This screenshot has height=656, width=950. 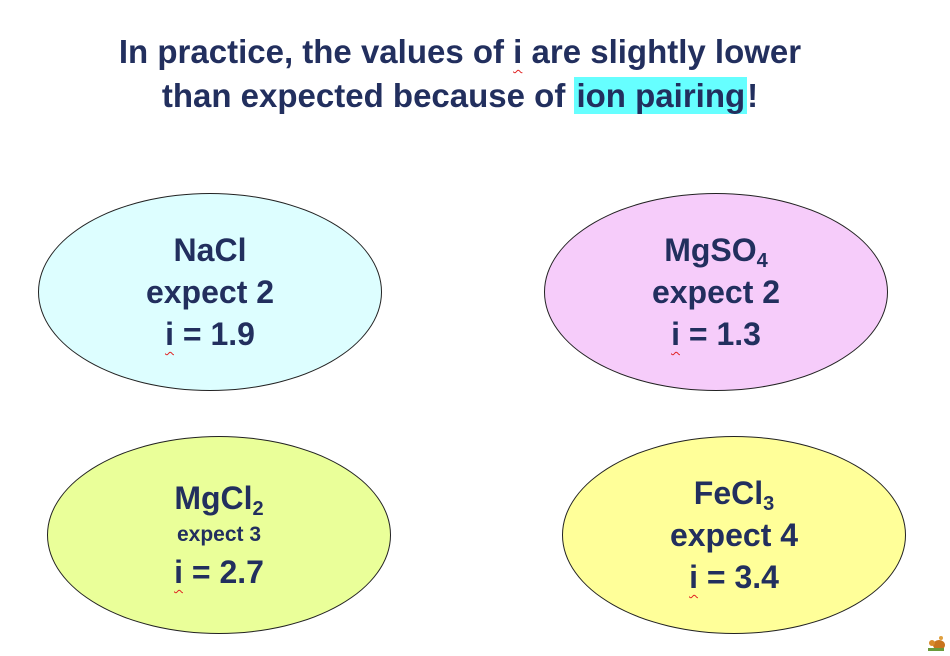 I want to click on formula-subscript: 2, so click(x=258, y=509).